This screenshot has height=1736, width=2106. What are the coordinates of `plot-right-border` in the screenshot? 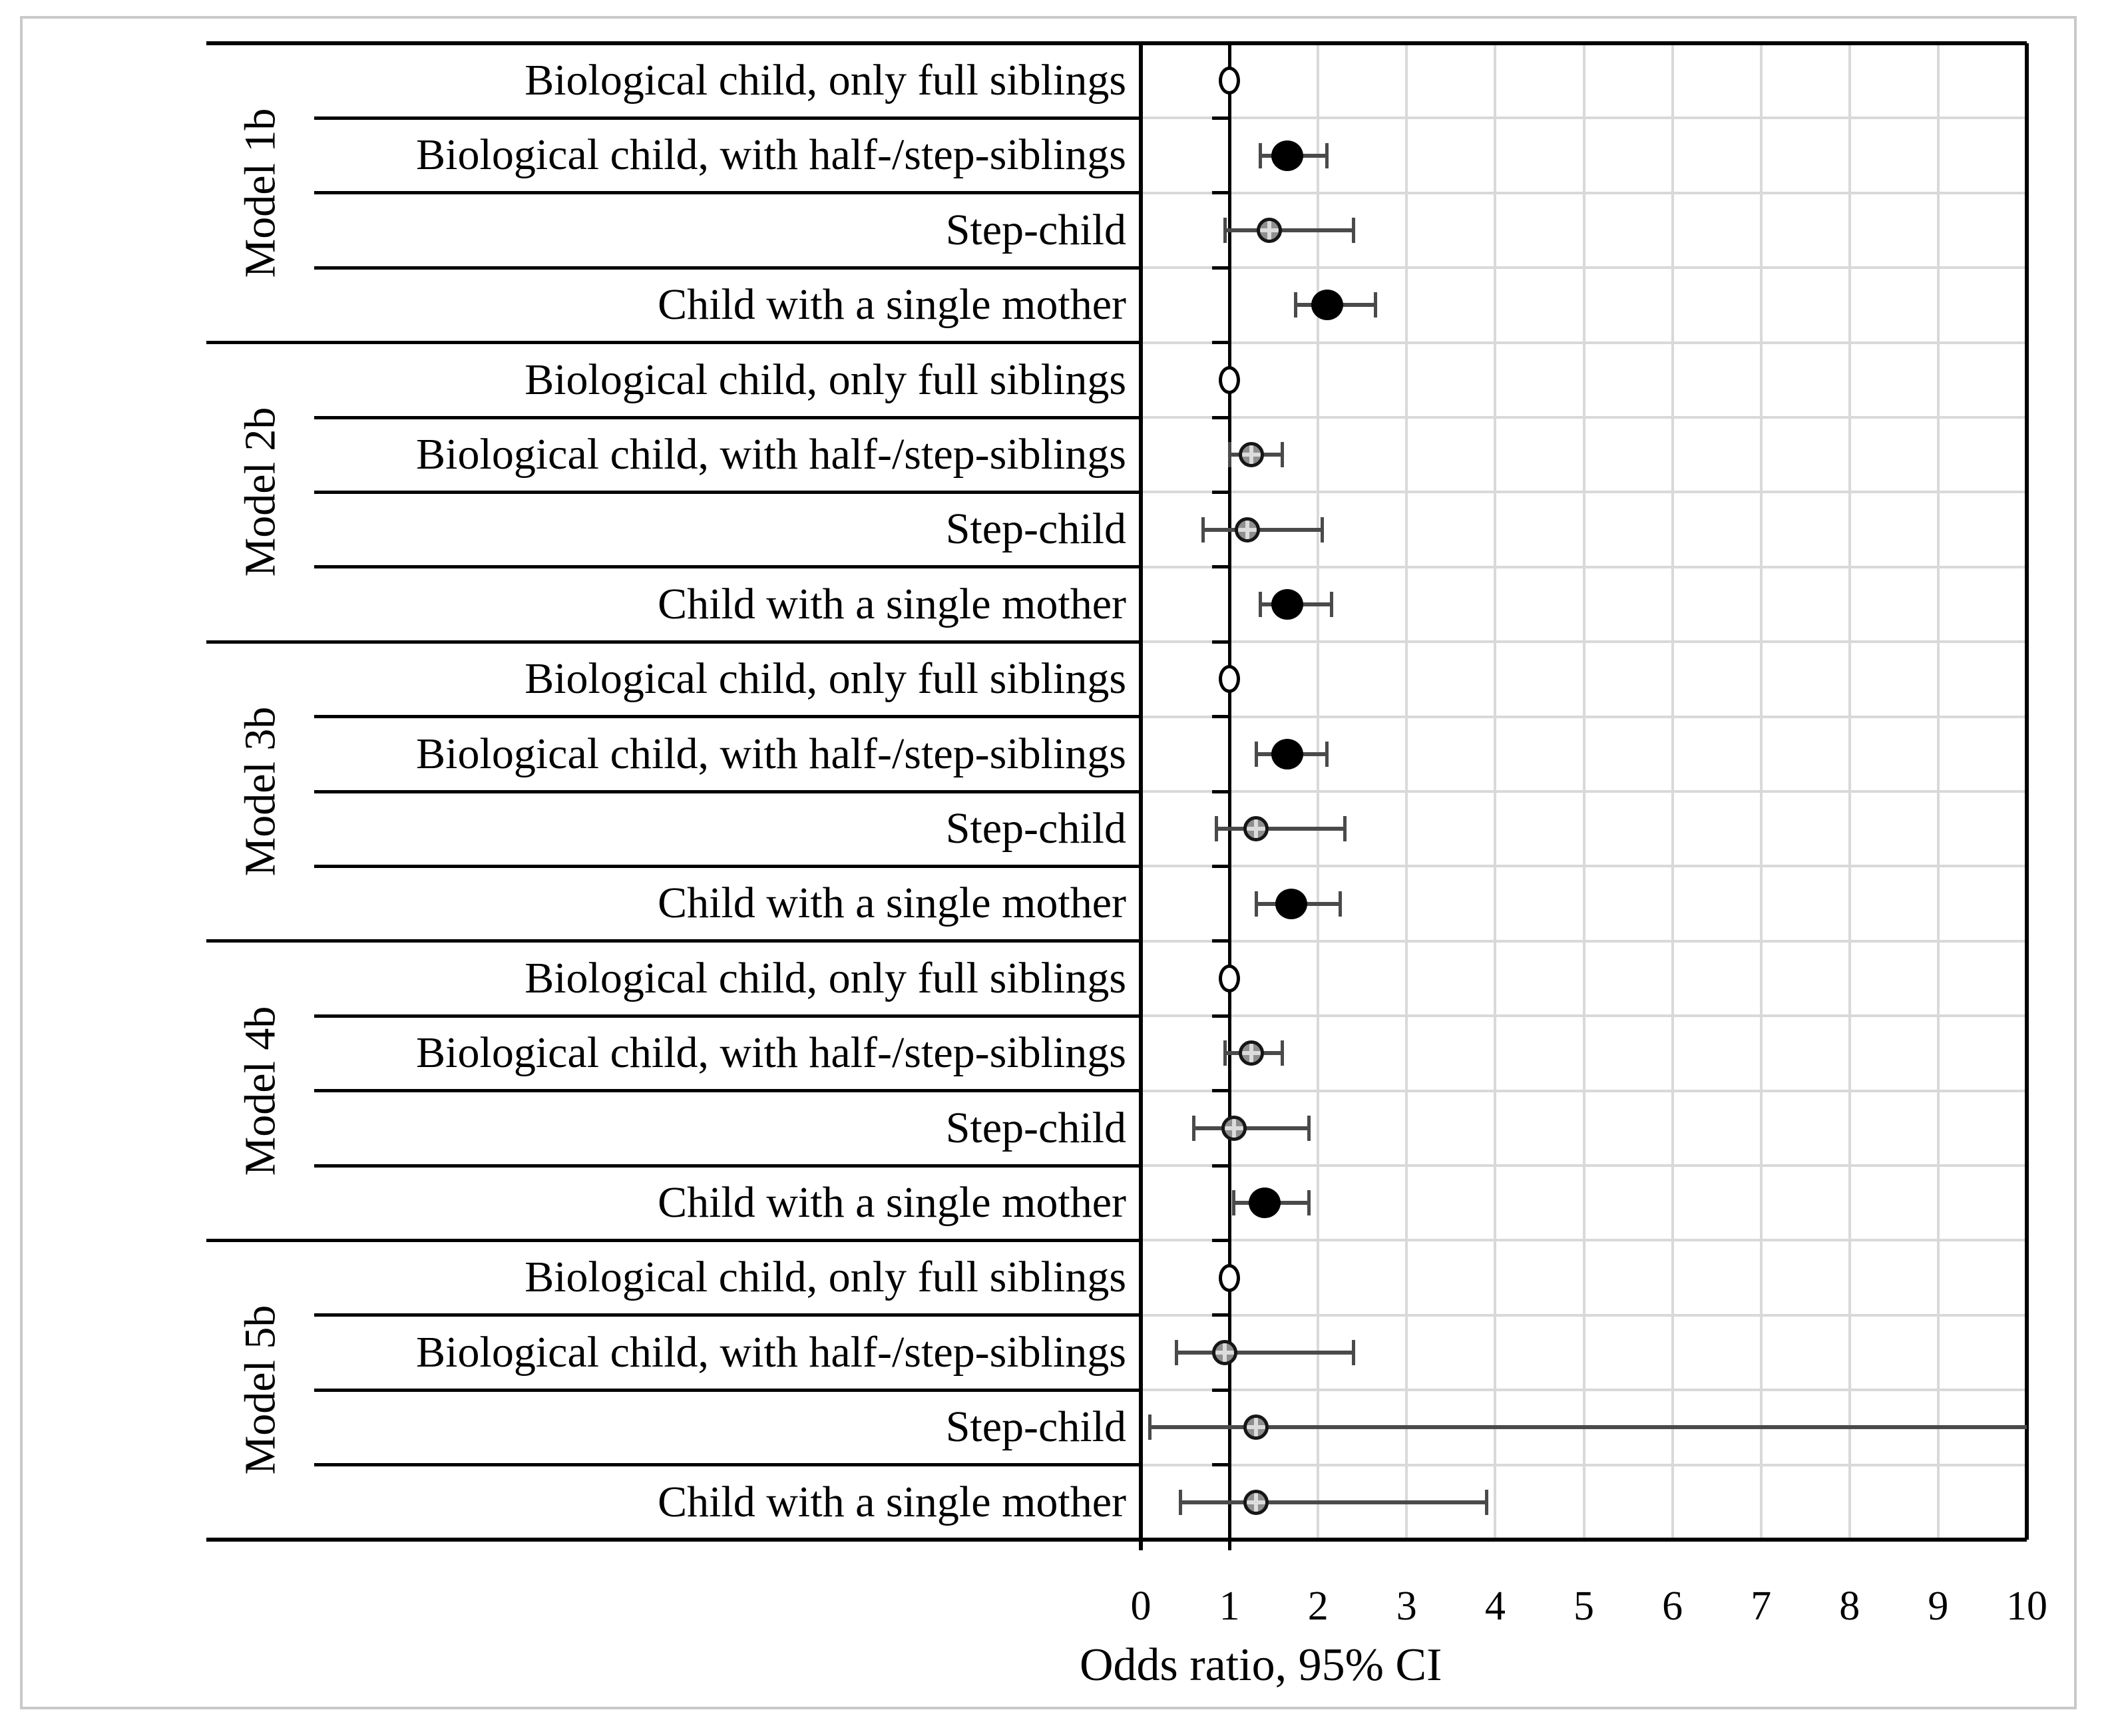 It's located at (2027, 791).